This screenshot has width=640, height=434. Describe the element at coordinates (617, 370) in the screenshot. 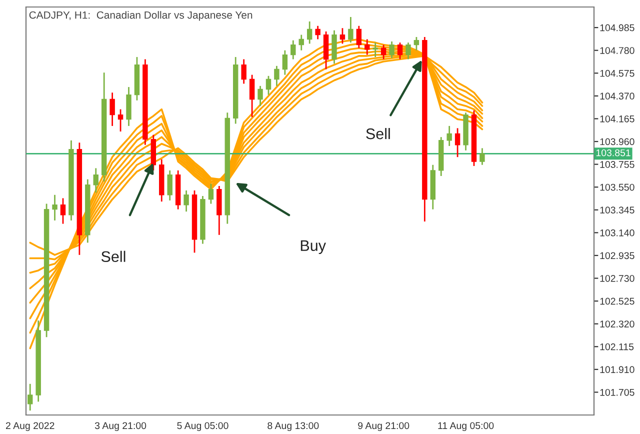

I see `y-tick-label: 101.910` at that location.